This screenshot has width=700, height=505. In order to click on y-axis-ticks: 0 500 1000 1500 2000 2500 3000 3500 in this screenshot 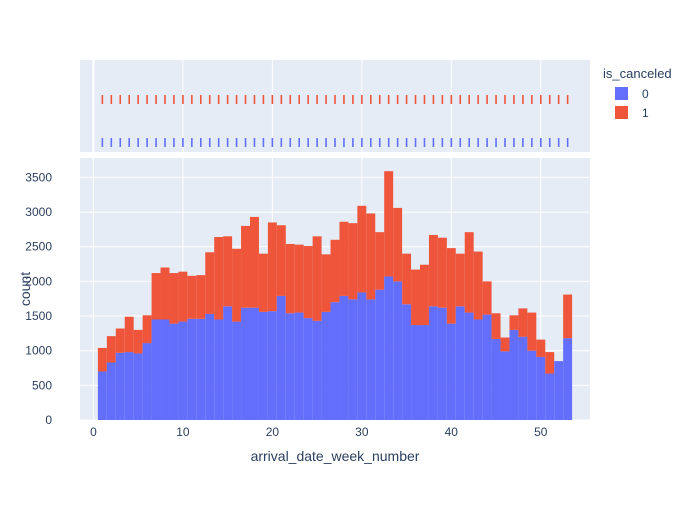, I will do `click(38, 298)`.